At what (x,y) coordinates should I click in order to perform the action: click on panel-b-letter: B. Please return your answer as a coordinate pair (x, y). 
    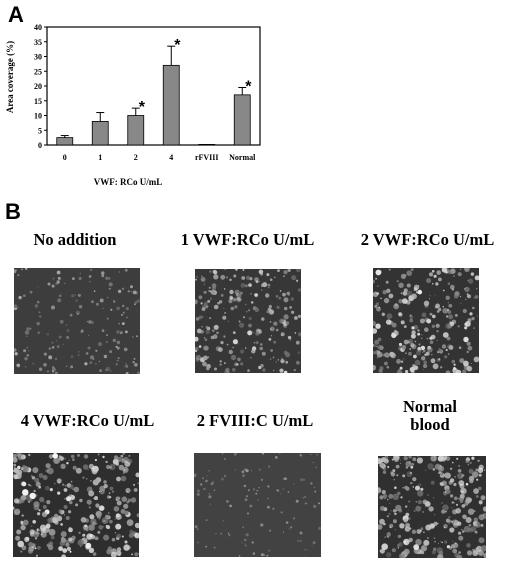
    Looking at the image, I should click on (13, 211).